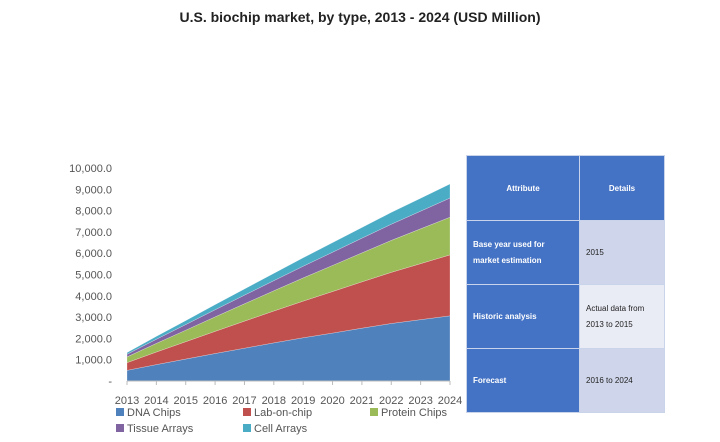 Image resolution: width=720 pixels, height=442 pixels. I want to click on x-tick-label: 2022, so click(391, 401).